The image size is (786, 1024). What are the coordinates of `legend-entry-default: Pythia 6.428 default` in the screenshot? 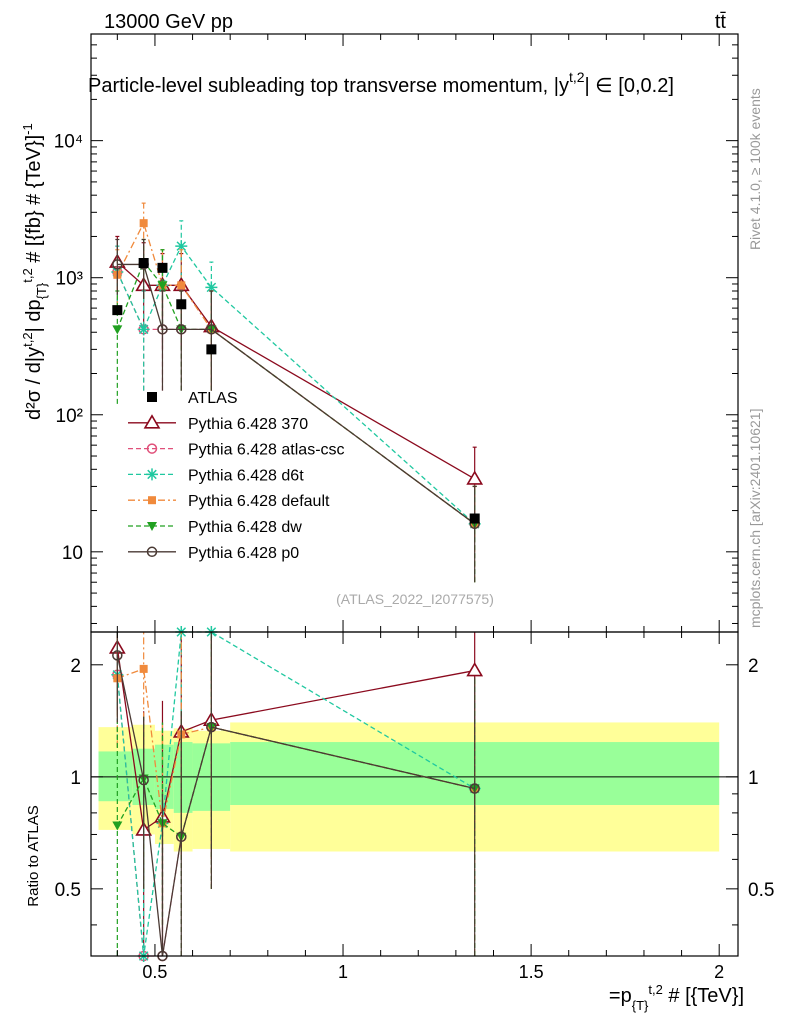 It's located at (229, 501).